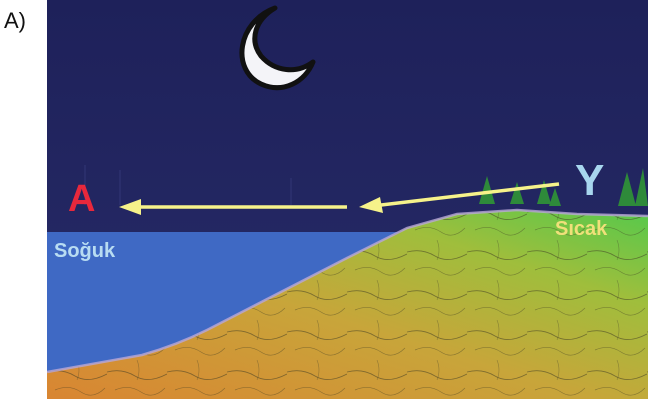 The image size is (648, 403). What do you see at coordinates (15, 20) in the screenshot?
I see `panel-label: A)` at bounding box center [15, 20].